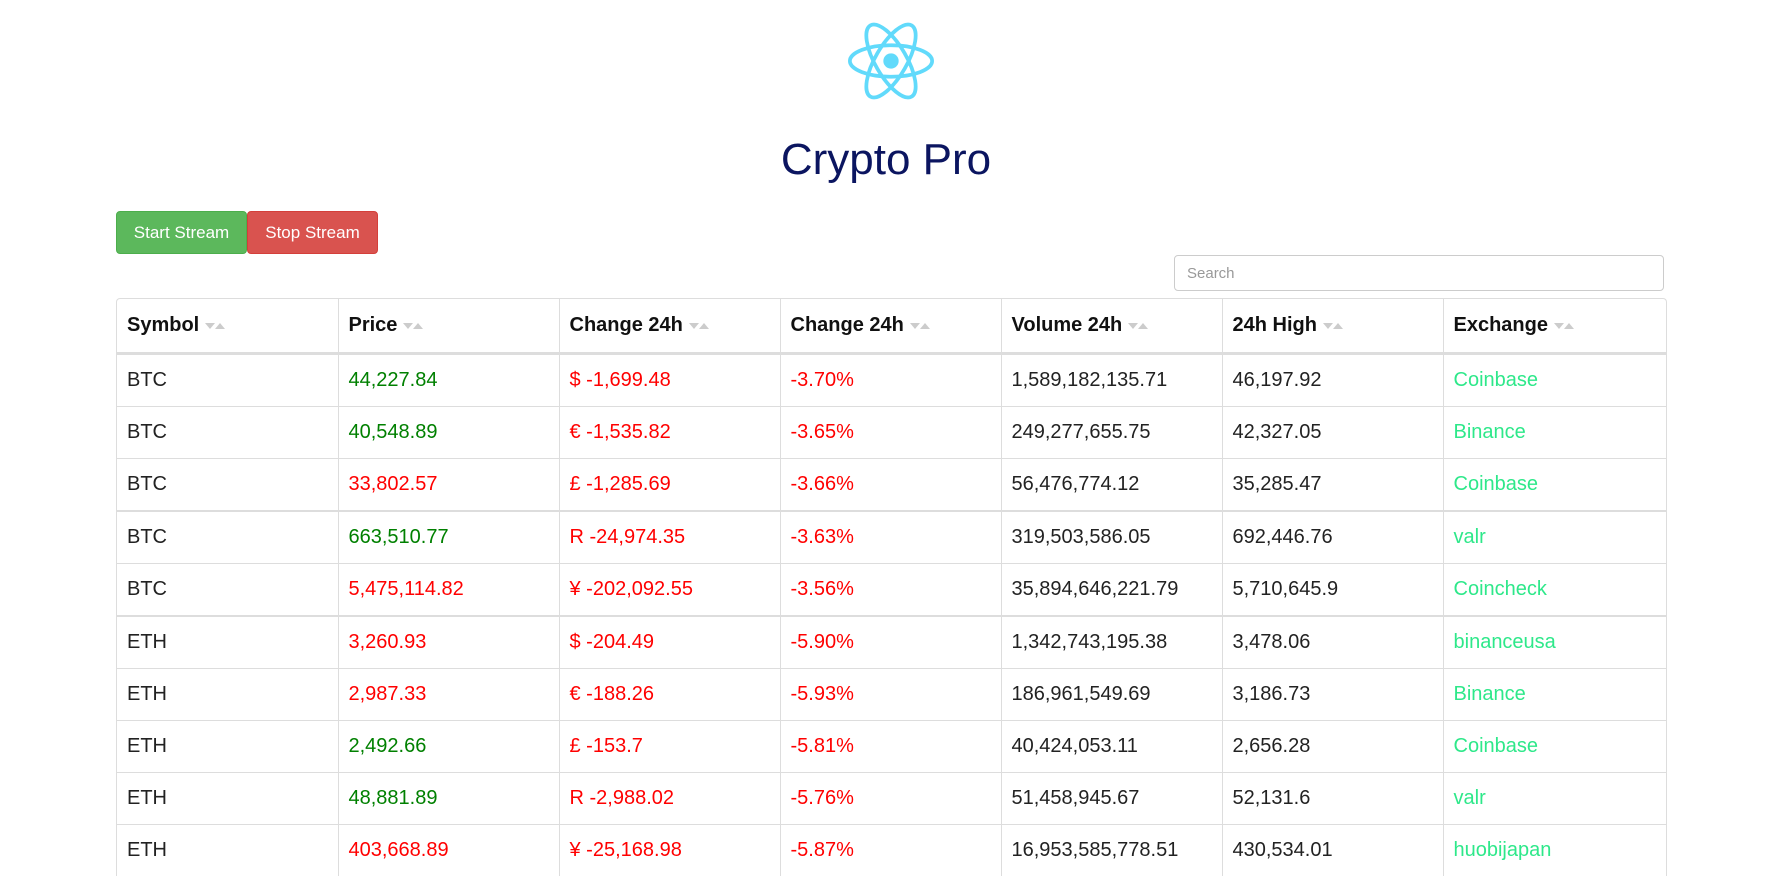 This screenshot has height=876, width=1772. I want to click on exchange-cell: huobijapan, so click(1554, 850).